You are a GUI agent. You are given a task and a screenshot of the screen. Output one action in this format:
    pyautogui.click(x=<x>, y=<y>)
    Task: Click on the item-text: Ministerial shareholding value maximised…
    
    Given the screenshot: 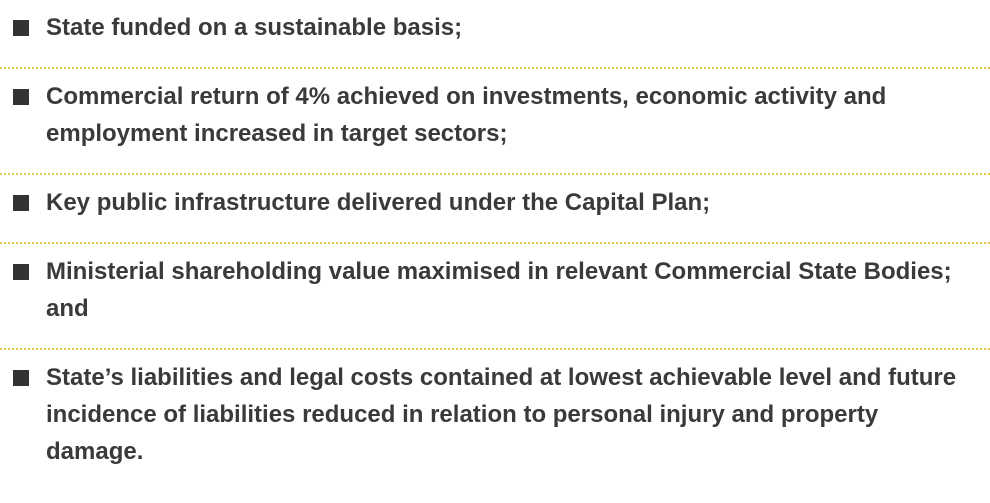 What is the action you would take?
    pyautogui.click(x=499, y=290)
    